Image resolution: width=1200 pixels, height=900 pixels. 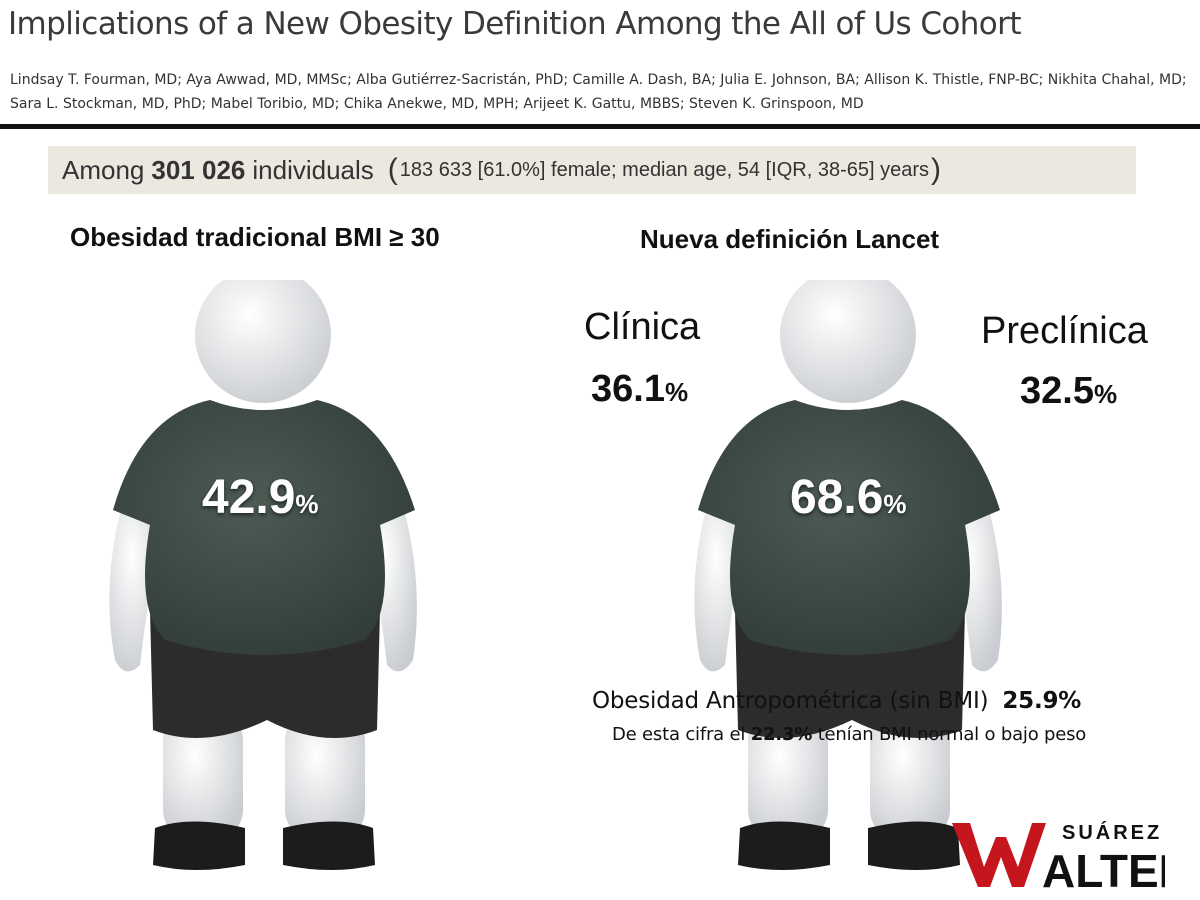 What do you see at coordinates (781, 734) in the screenshot?
I see `anthropometric-note-value: 22.3%` at bounding box center [781, 734].